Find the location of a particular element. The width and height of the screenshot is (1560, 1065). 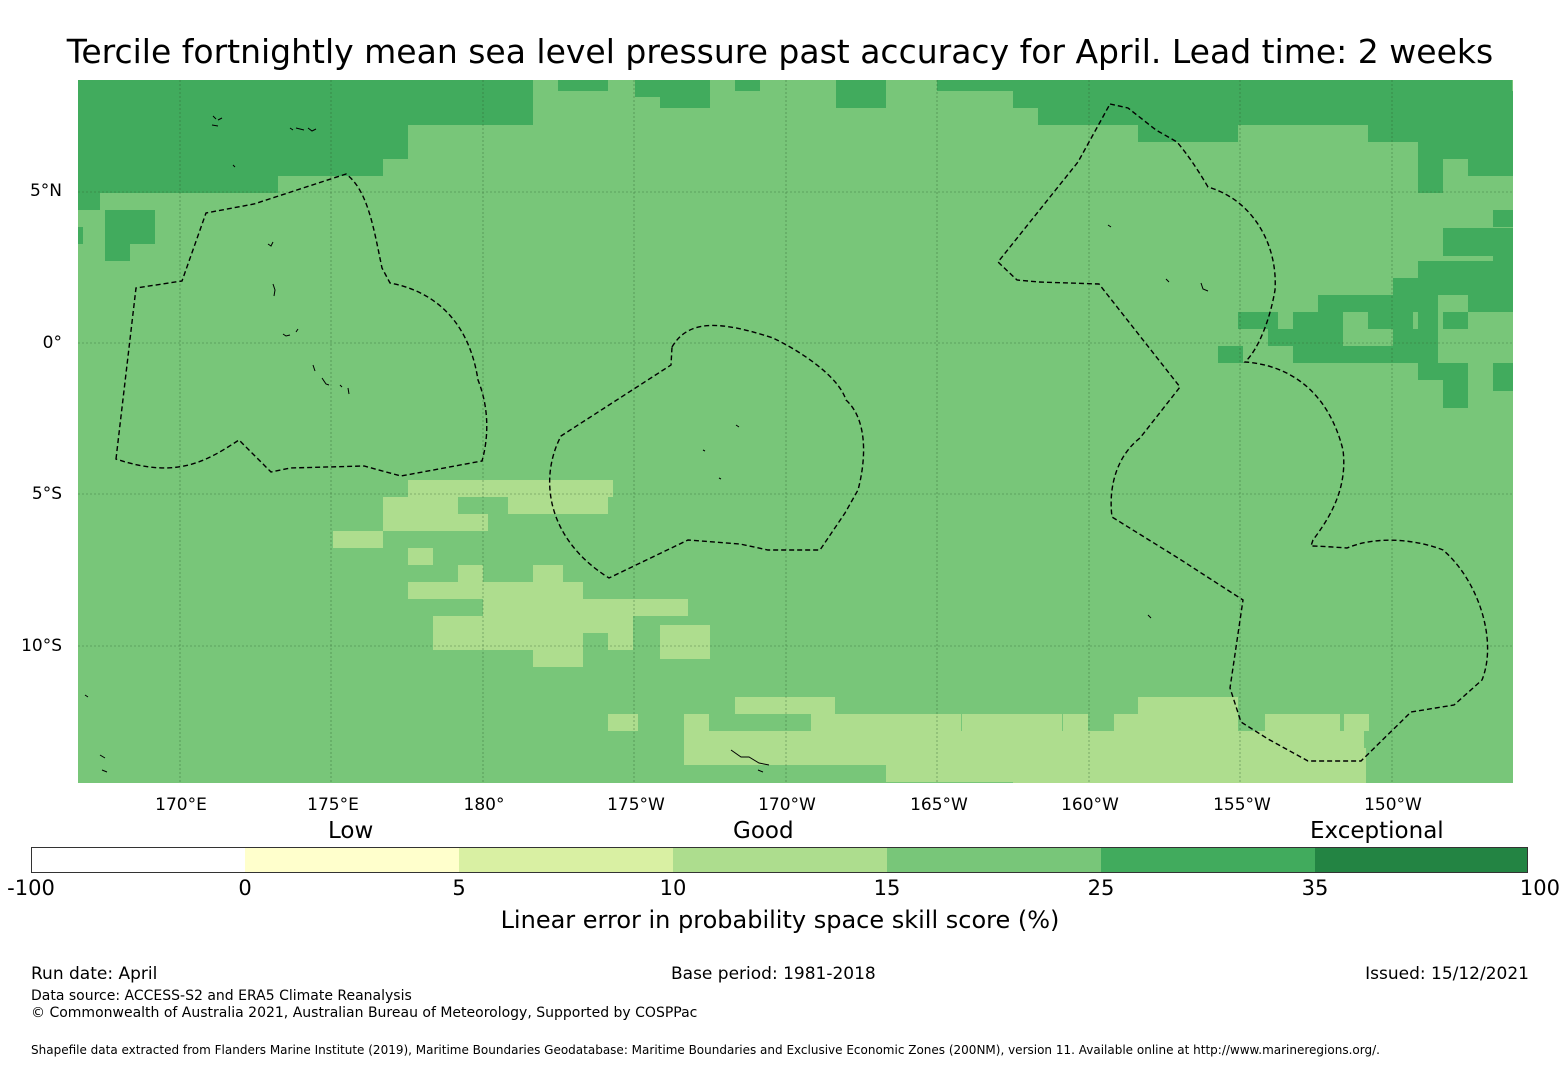

lat-label-5s: 5°S is located at coordinates (46, 494).